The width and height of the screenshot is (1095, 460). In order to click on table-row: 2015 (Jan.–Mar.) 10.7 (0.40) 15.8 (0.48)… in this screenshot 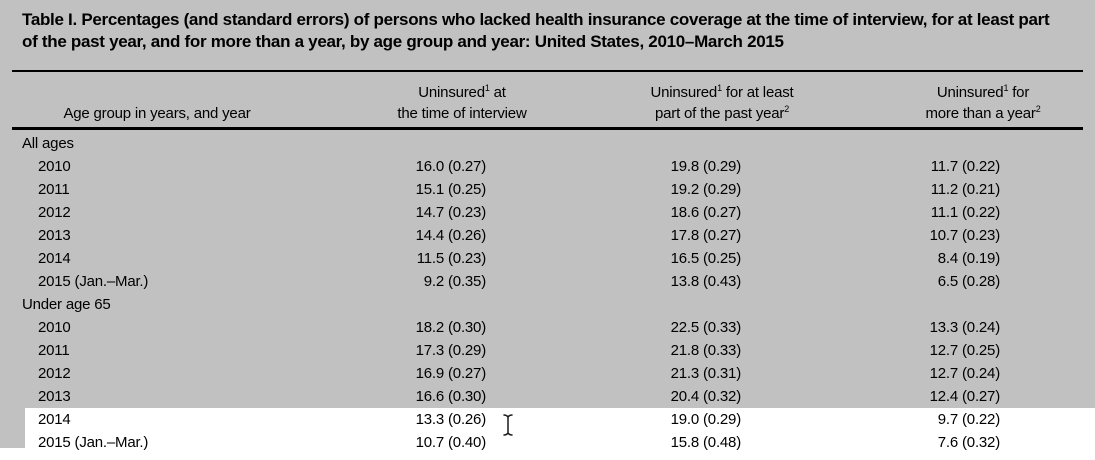, I will do `click(547, 442)`.